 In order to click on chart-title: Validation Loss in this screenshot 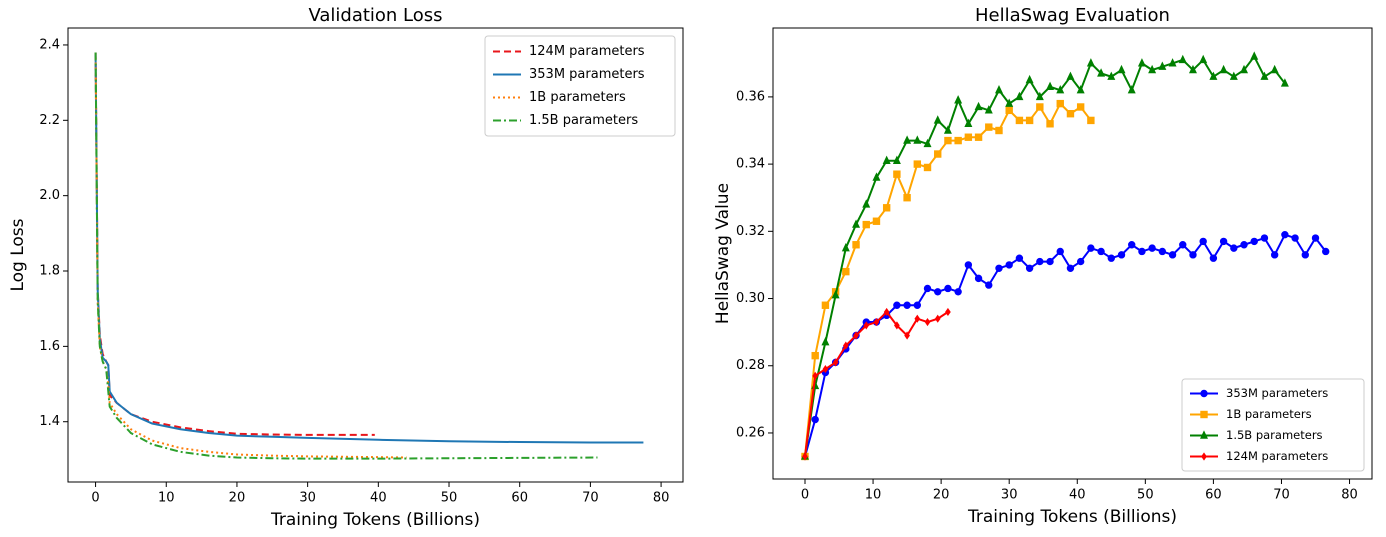, I will do `click(375, 15)`.